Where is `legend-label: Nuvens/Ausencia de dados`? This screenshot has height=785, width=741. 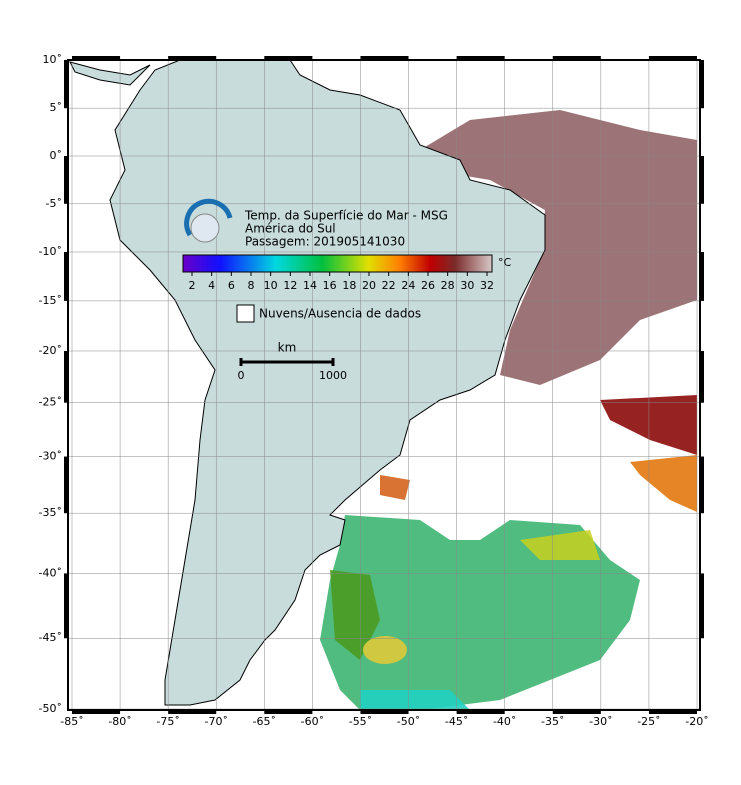 legend-label: Nuvens/Ausencia de dados is located at coordinates (340, 314).